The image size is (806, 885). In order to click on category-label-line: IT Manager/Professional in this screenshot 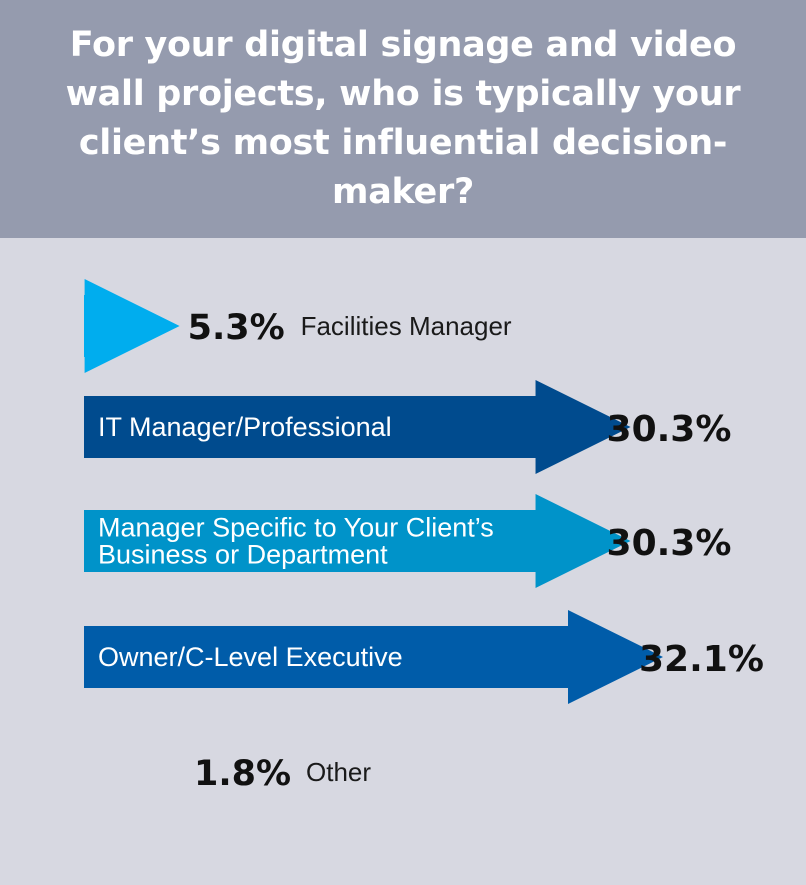, I will do `click(245, 427)`.